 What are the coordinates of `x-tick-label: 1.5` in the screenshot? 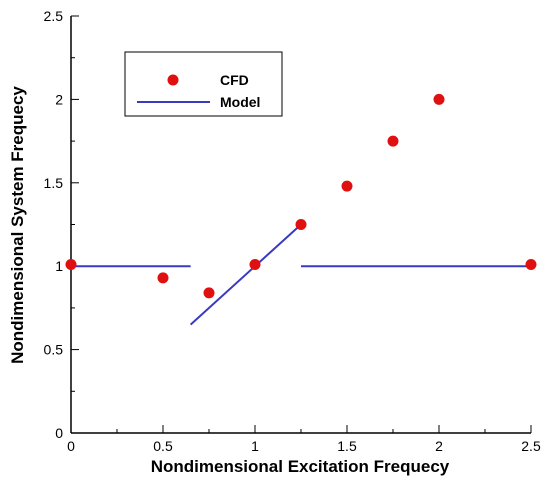 It's located at (347, 446).